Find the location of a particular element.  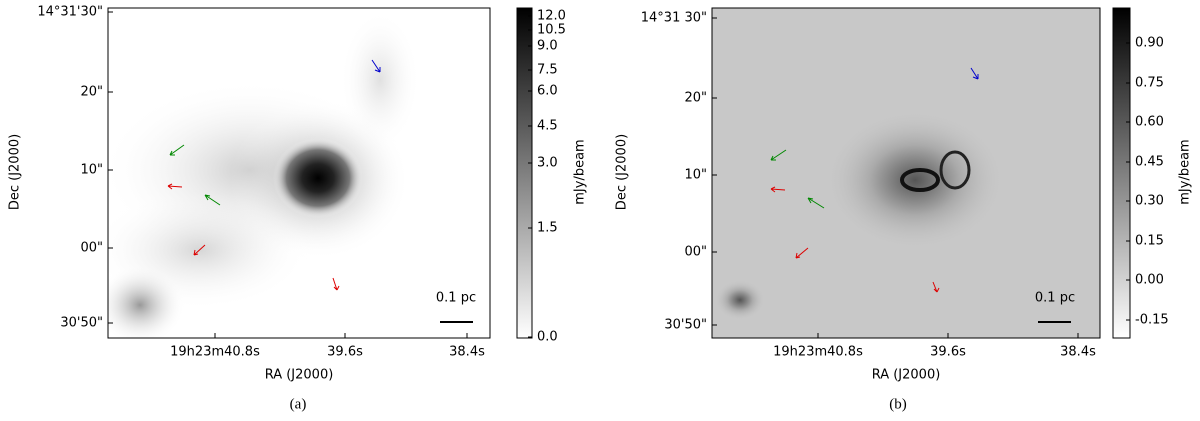

colorbar-tick-label: 0.45 is located at coordinates (1149, 162).